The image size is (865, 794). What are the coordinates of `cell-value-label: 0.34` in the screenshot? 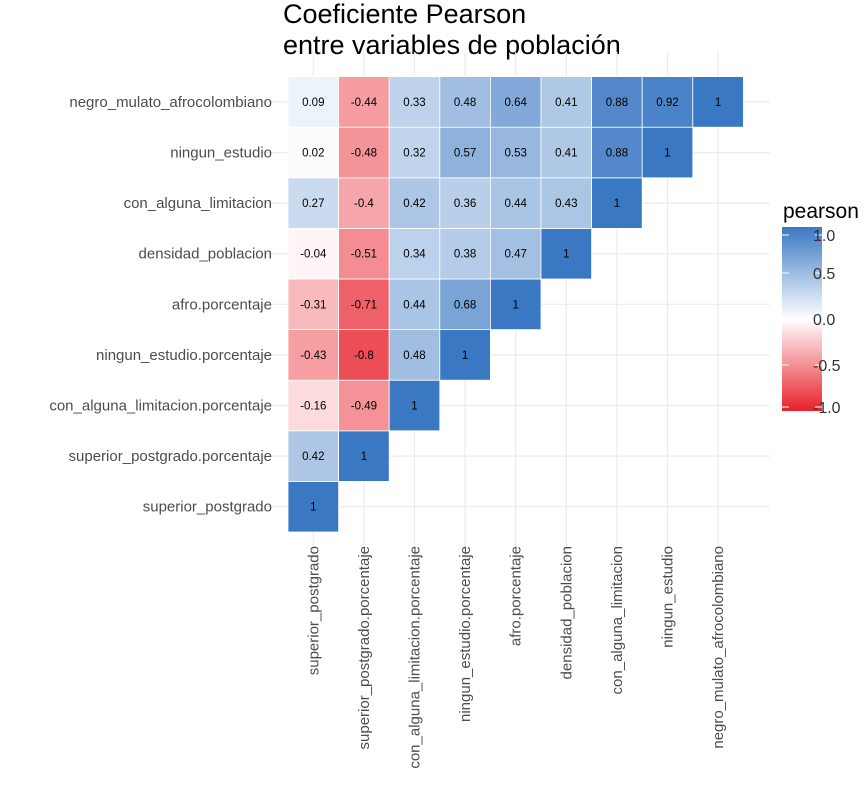 It's located at (414, 255).